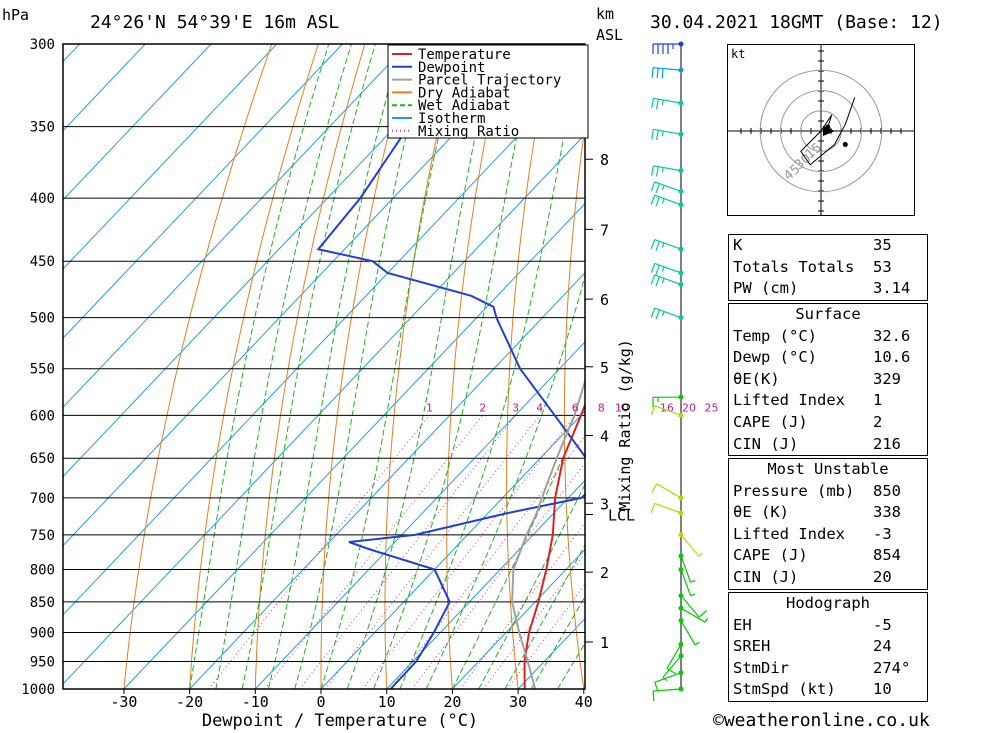  I want to click on pressure-tick-label: 300, so click(42, 45).